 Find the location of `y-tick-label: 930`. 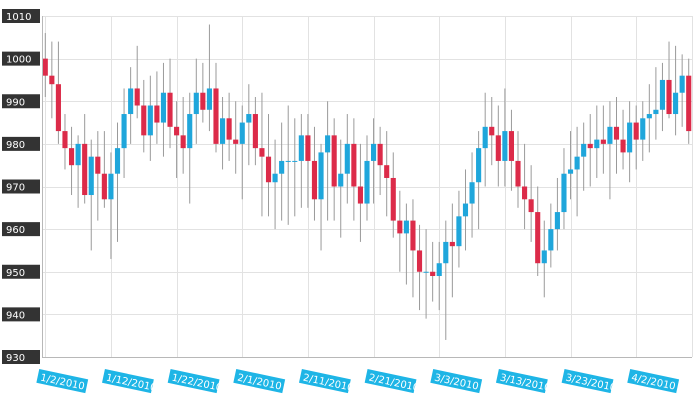

y-tick-label: 930 is located at coordinates (21, 357).